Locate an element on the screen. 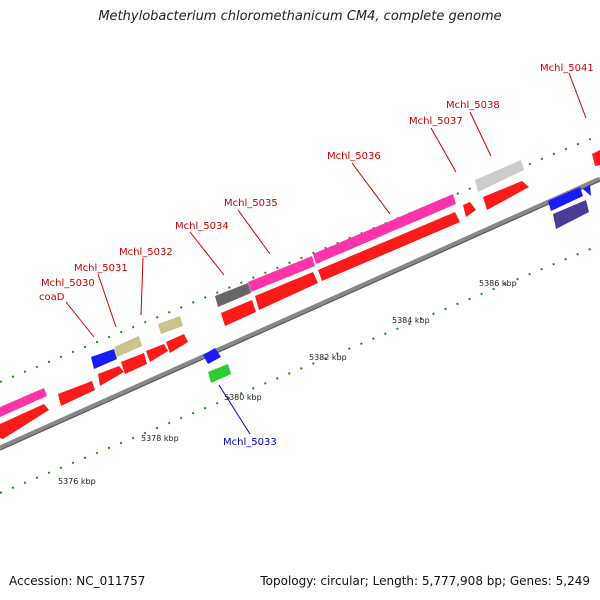 This screenshot has height=600, width=600. gene-label-mchl-5036: Mchl_5036 is located at coordinates (354, 156).